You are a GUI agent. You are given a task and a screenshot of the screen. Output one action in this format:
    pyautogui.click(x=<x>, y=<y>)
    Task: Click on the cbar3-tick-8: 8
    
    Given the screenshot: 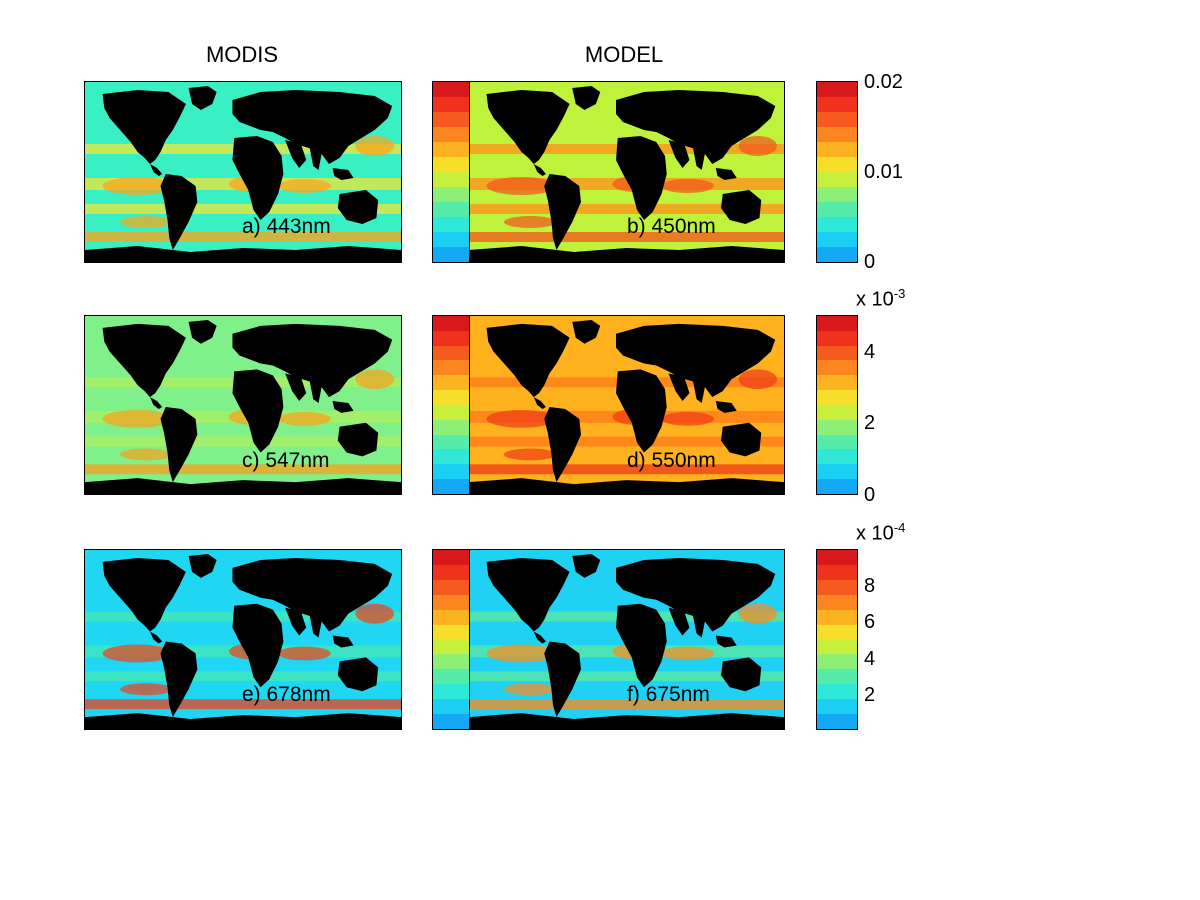 What is the action you would take?
    pyautogui.click(x=870, y=586)
    